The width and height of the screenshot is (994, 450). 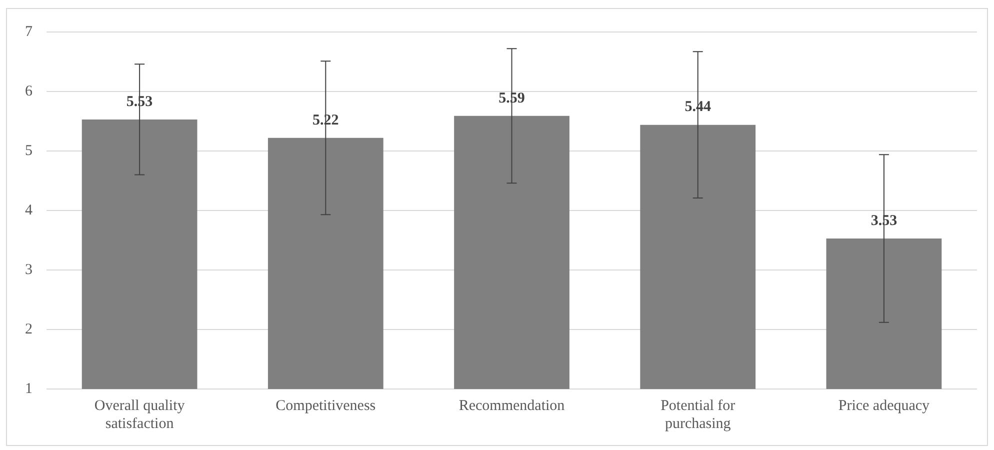 What do you see at coordinates (29, 210) in the screenshot?
I see `y-tick-label: 4` at bounding box center [29, 210].